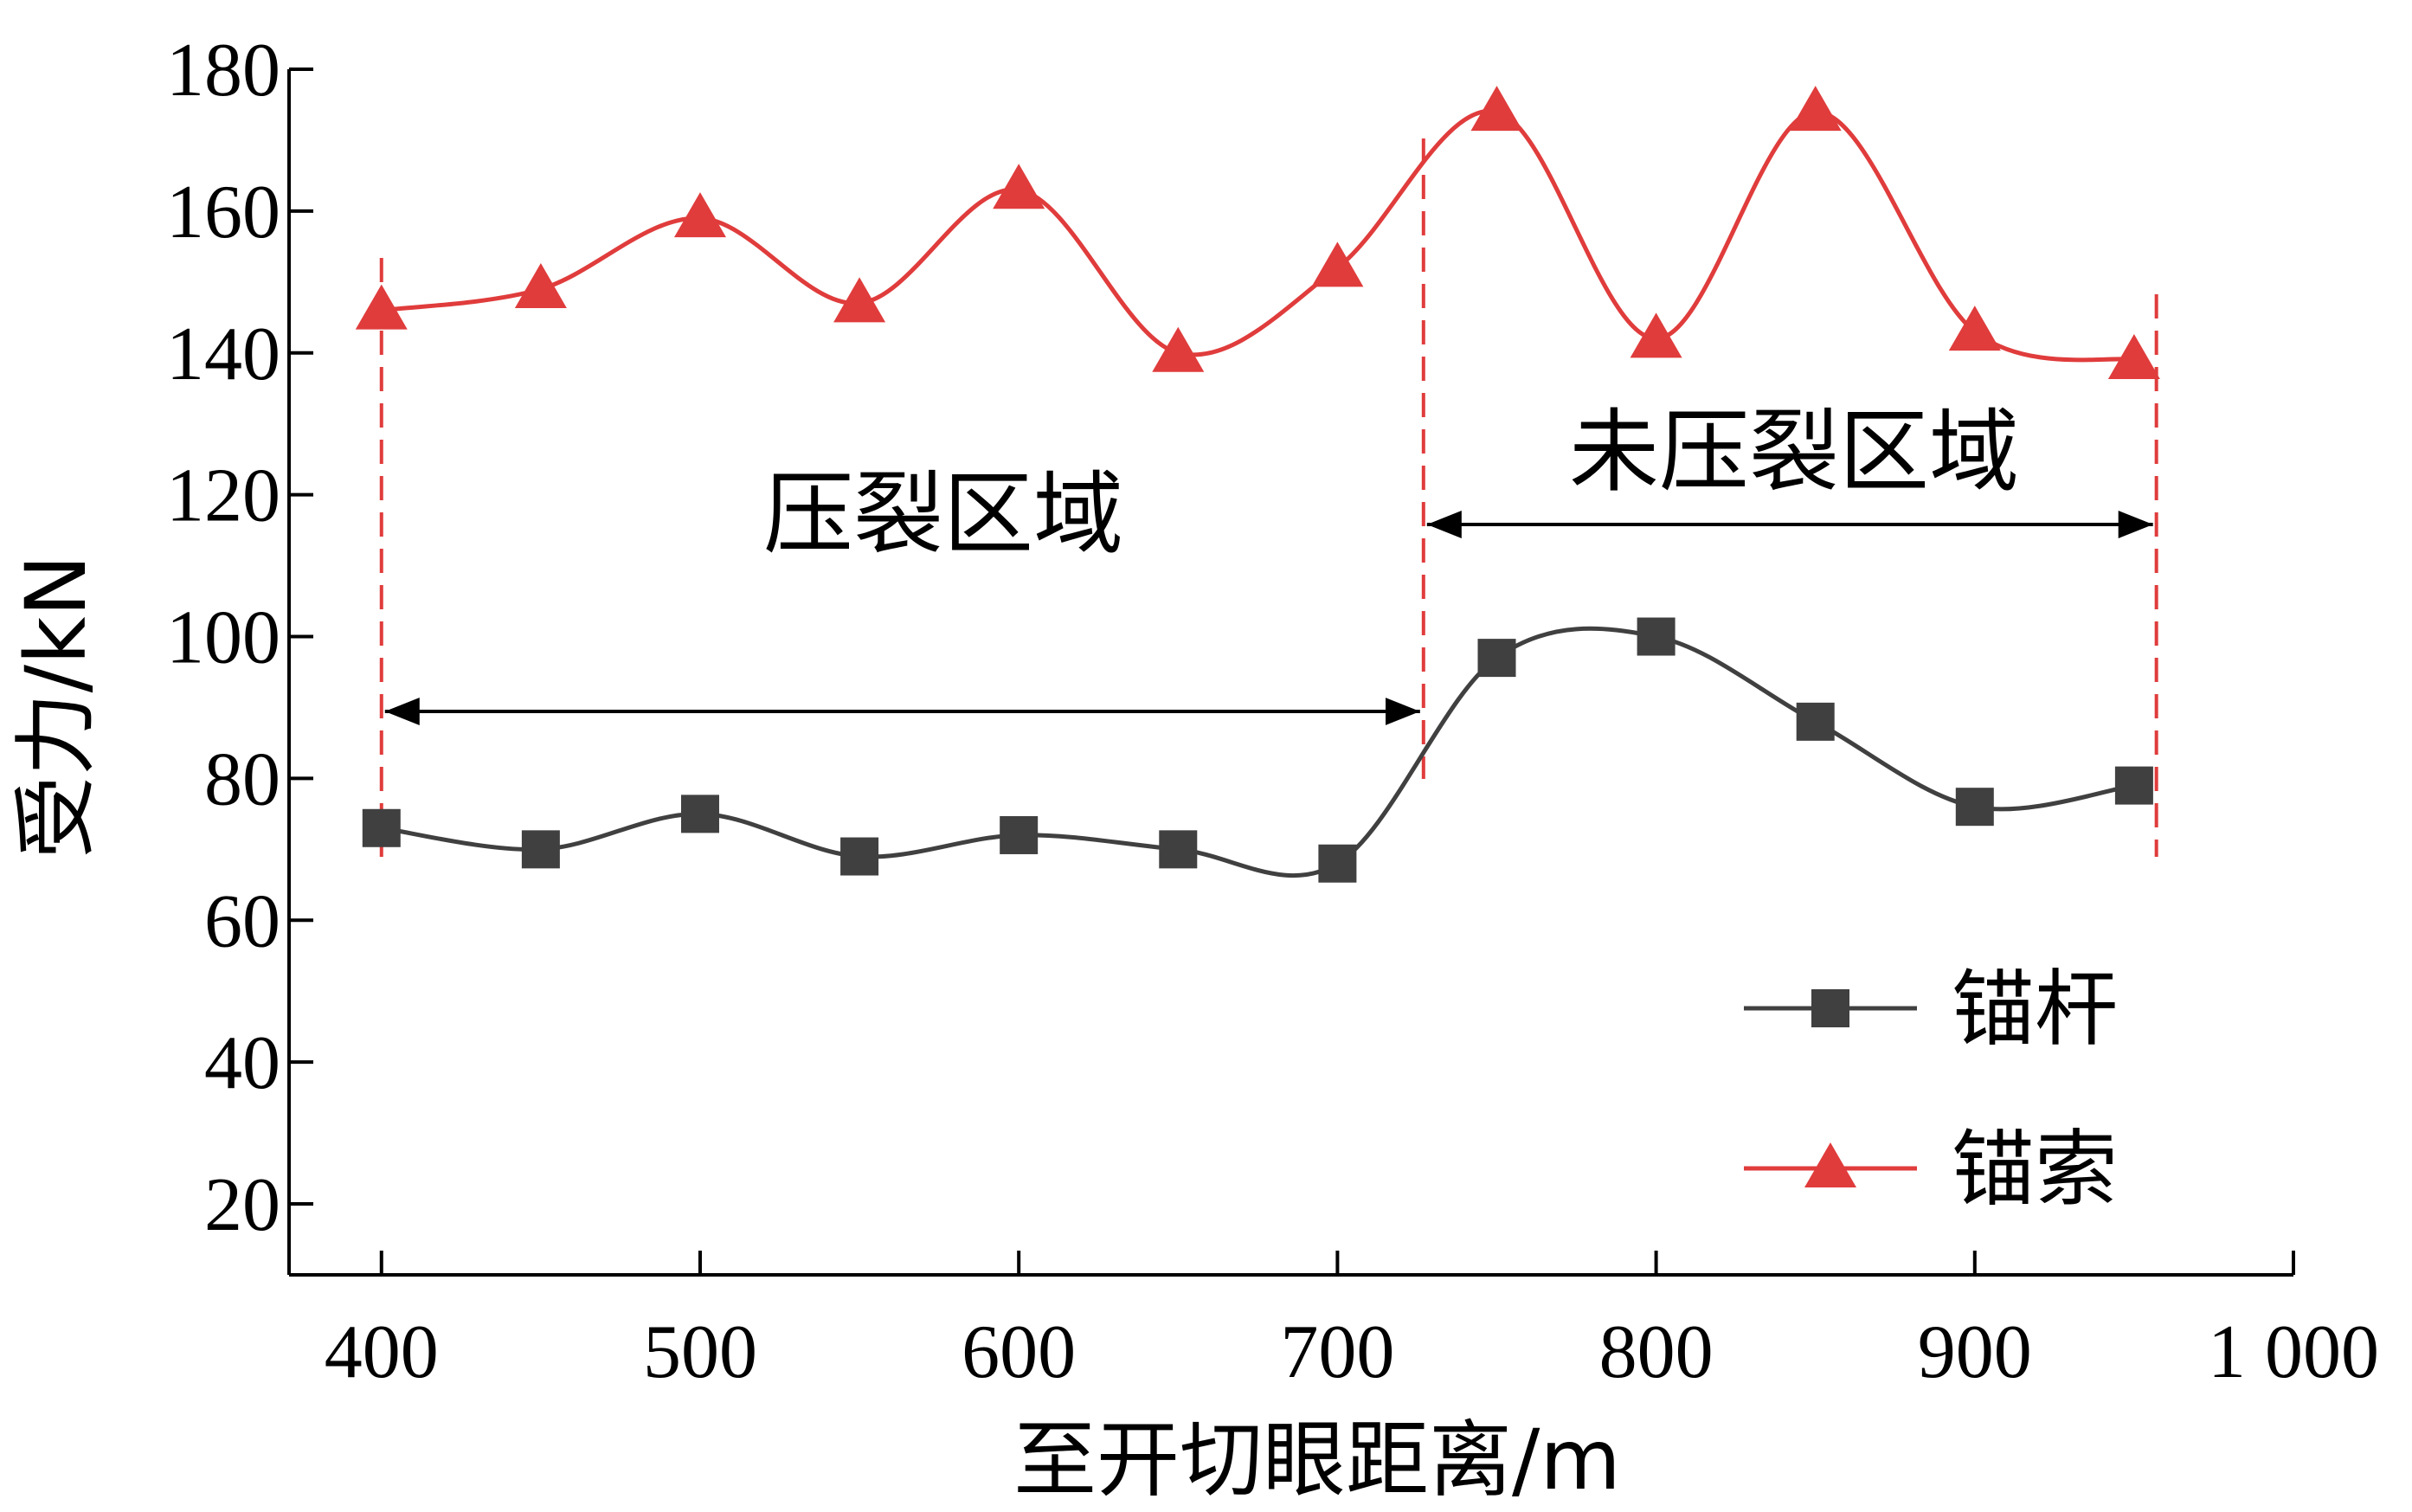 Image resolution: width=2412 pixels, height=1512 pixels. I want to click on y-tick-label: 160, so click(223, 212).